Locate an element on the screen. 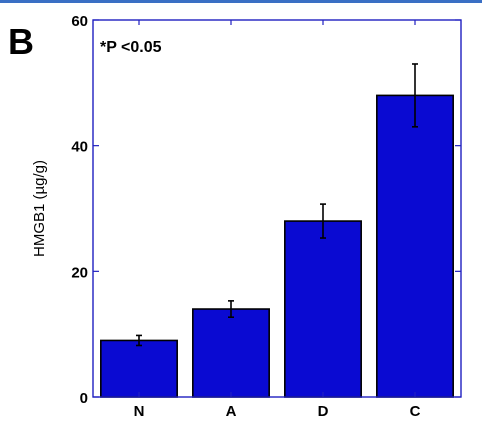 This screenshot has width=482, height=428. x-tick-label-C: C is located at coordinates (415, 411).